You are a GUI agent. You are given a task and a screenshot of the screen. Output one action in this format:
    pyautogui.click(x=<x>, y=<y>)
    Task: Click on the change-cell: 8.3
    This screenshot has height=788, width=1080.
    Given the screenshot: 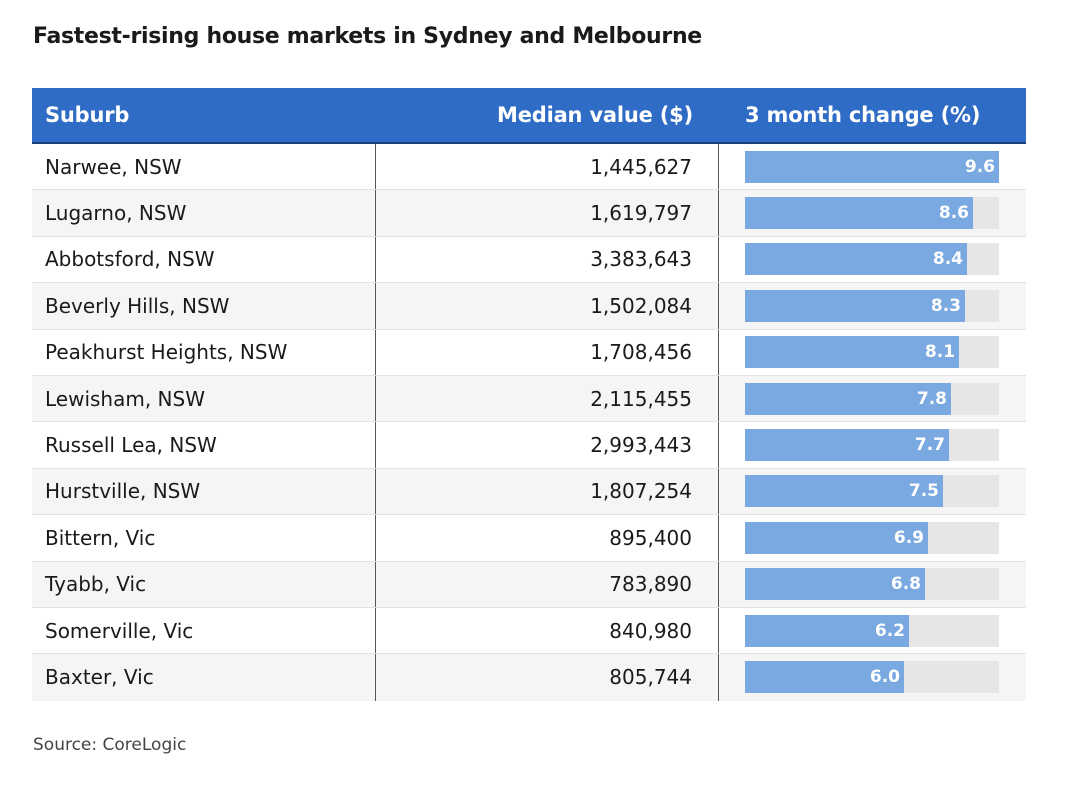 What is the action you would take?
    pyautogui.click(x=872, y=305)
    